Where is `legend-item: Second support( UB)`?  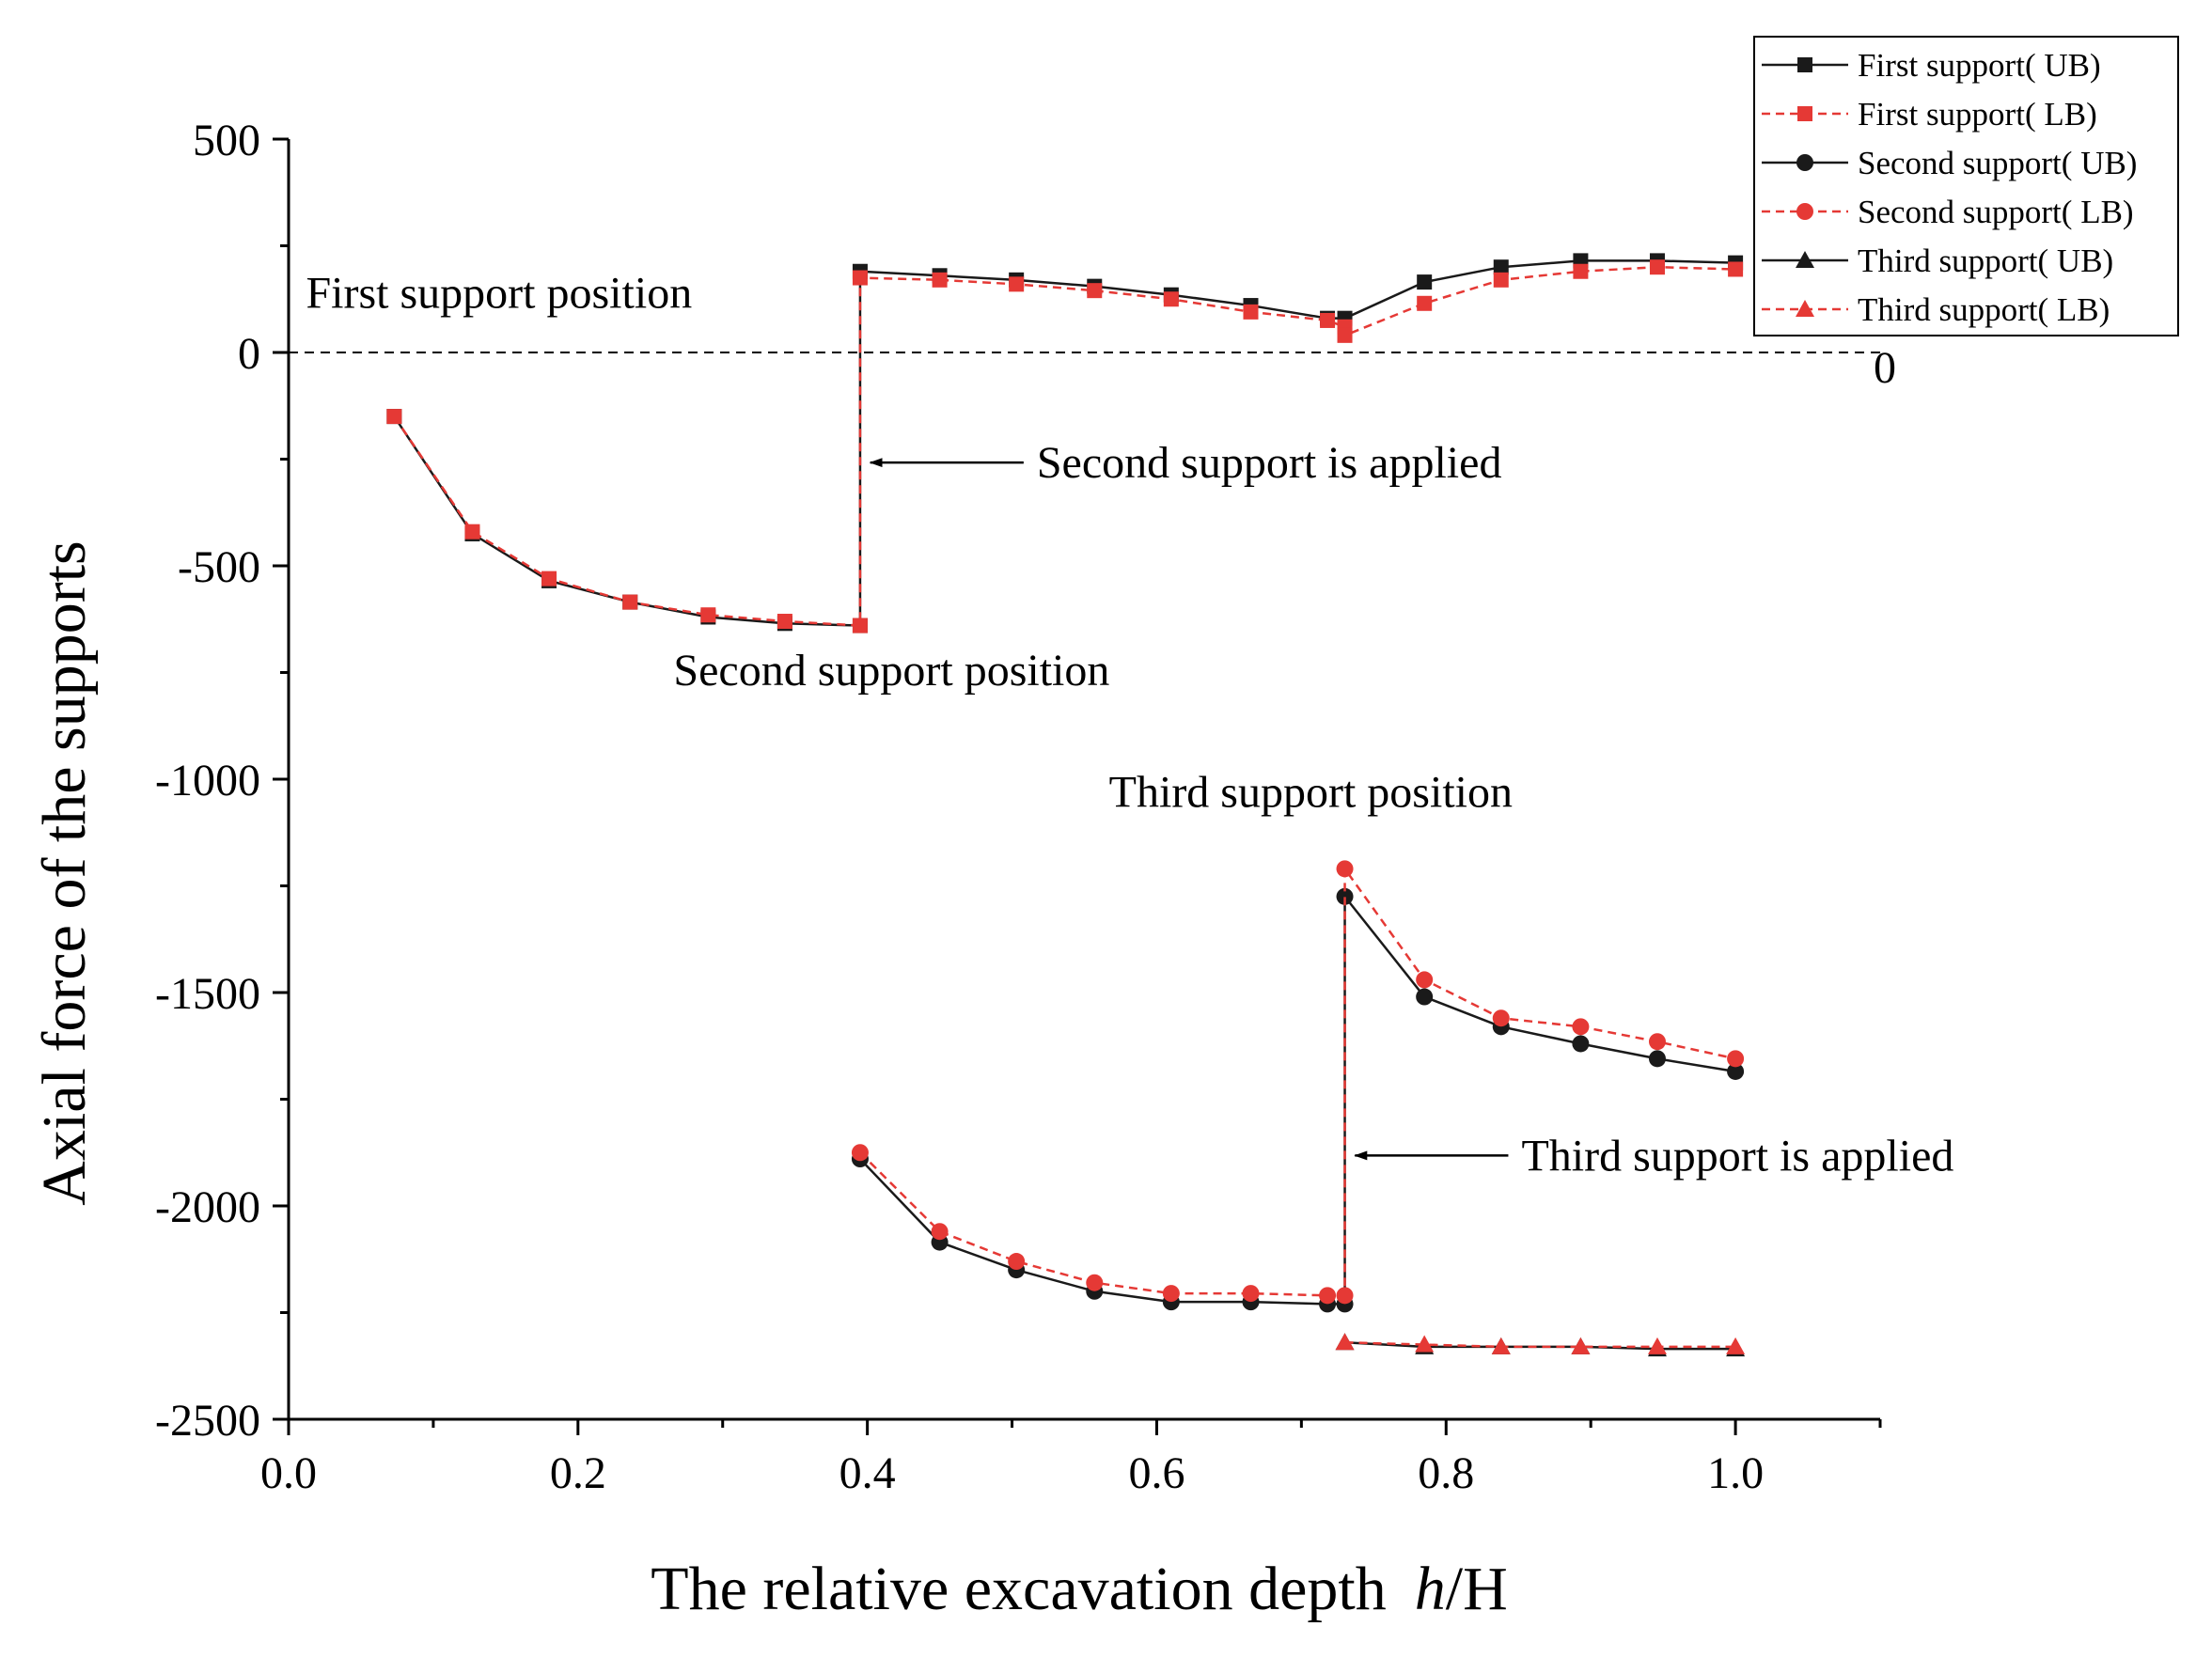 legend-item: Second support( UB) is located at coordinates (1949, 163).